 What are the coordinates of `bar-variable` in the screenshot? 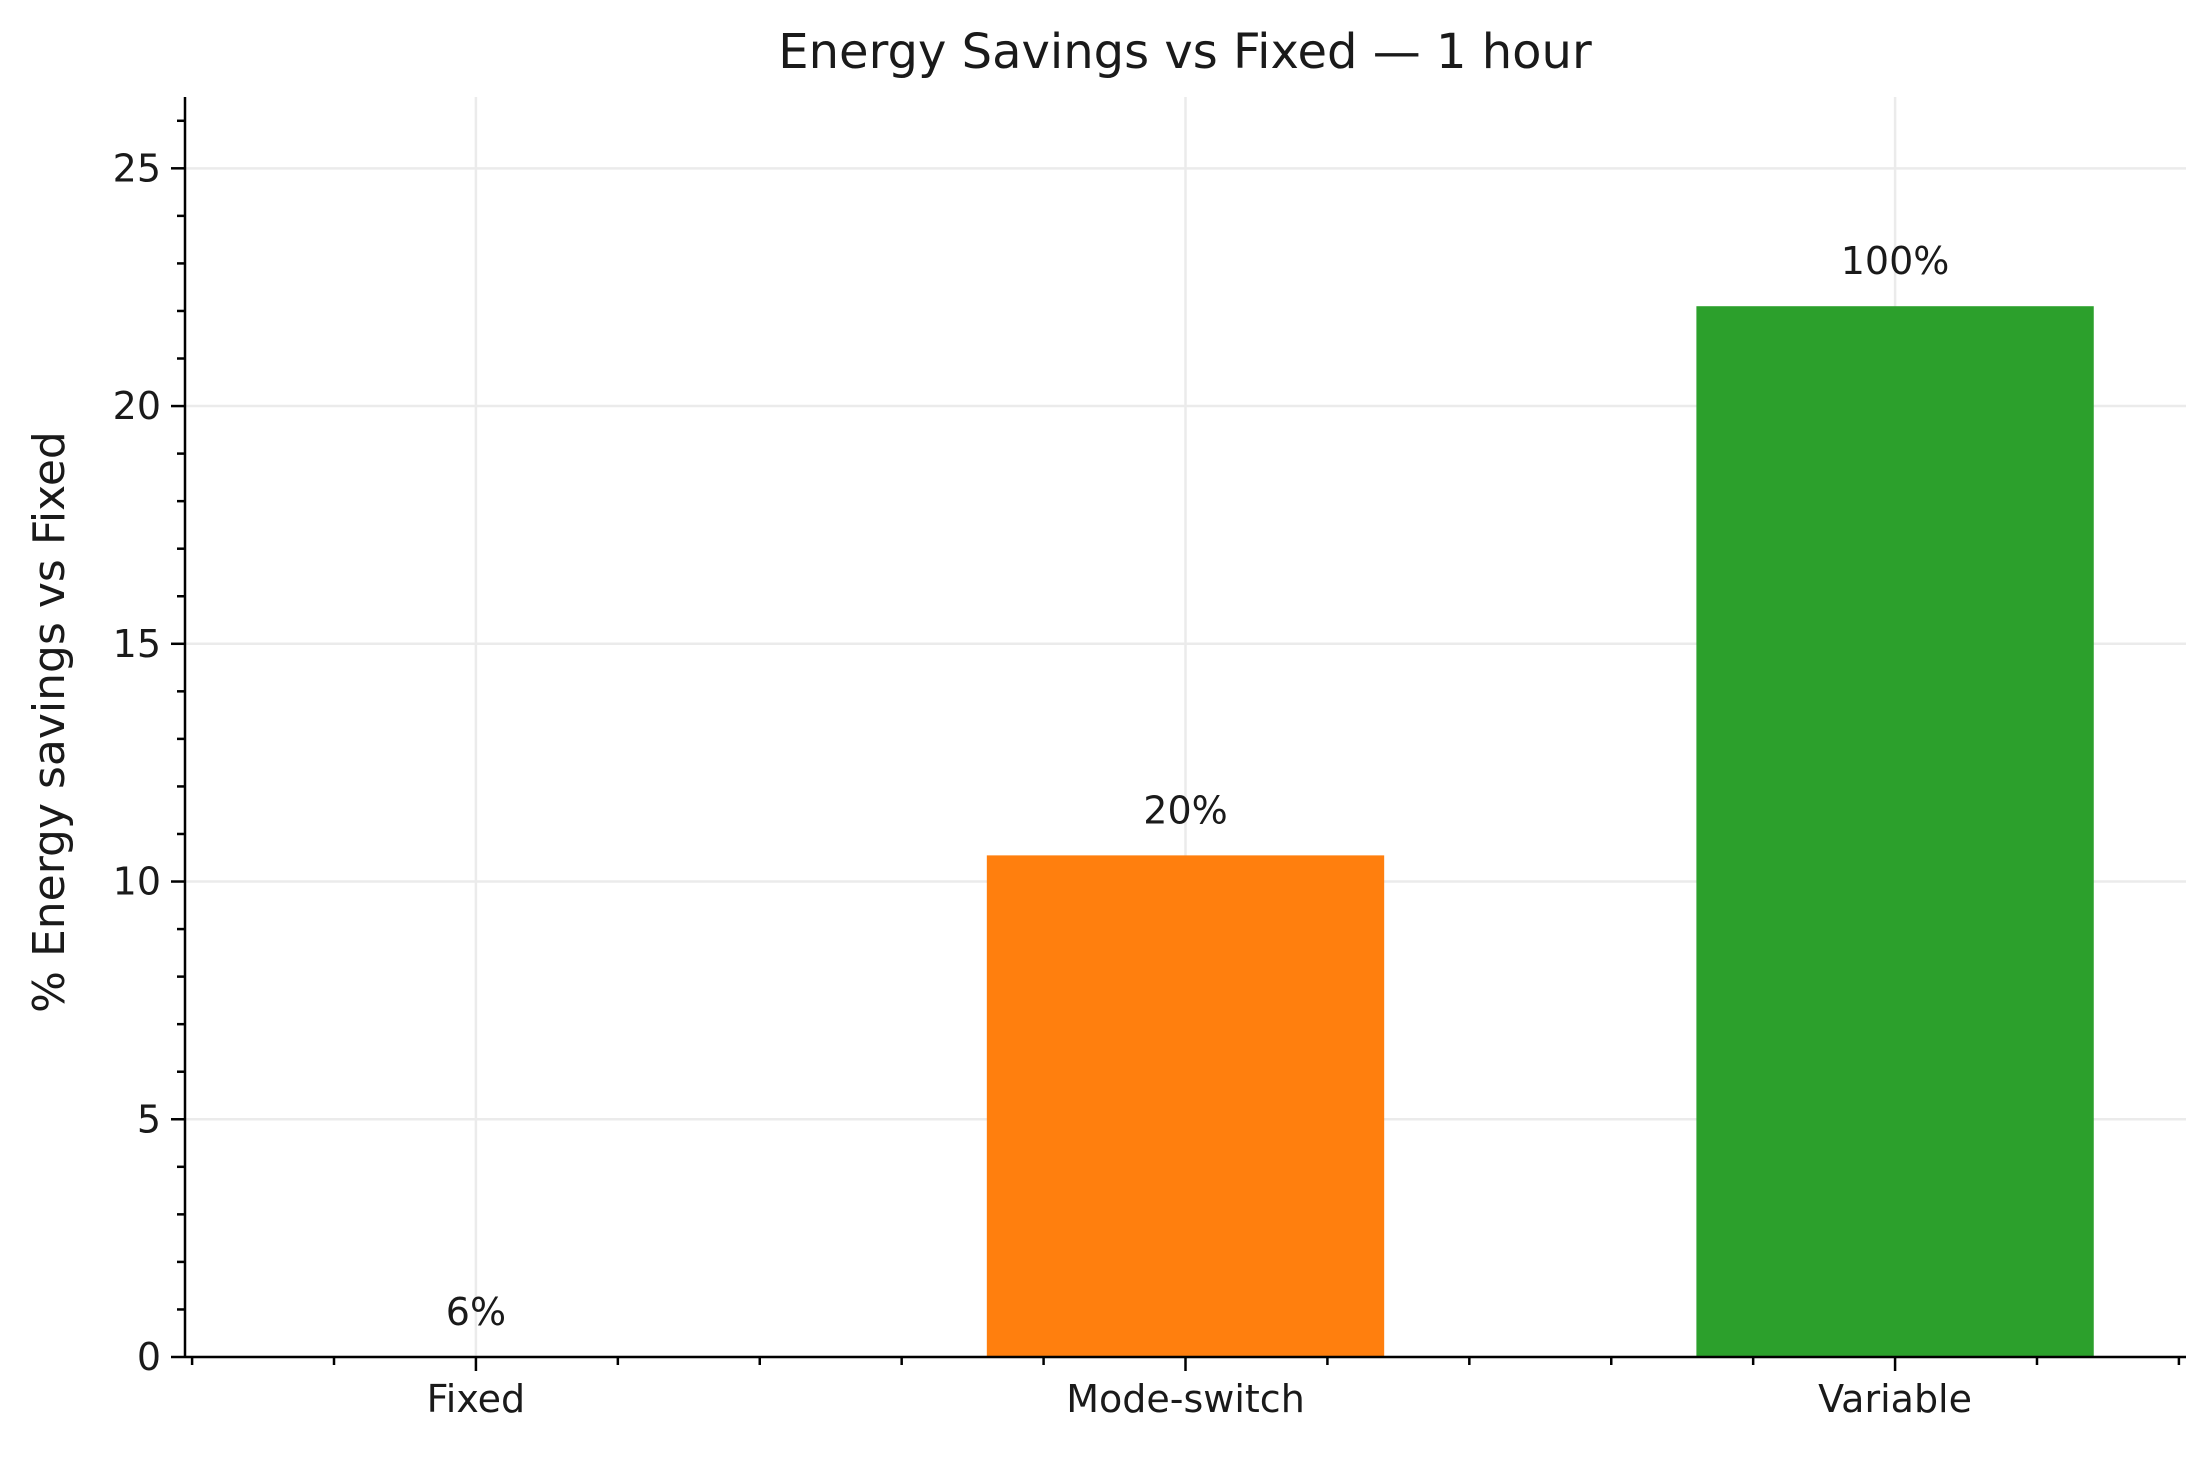 It's located at (1895, 832).